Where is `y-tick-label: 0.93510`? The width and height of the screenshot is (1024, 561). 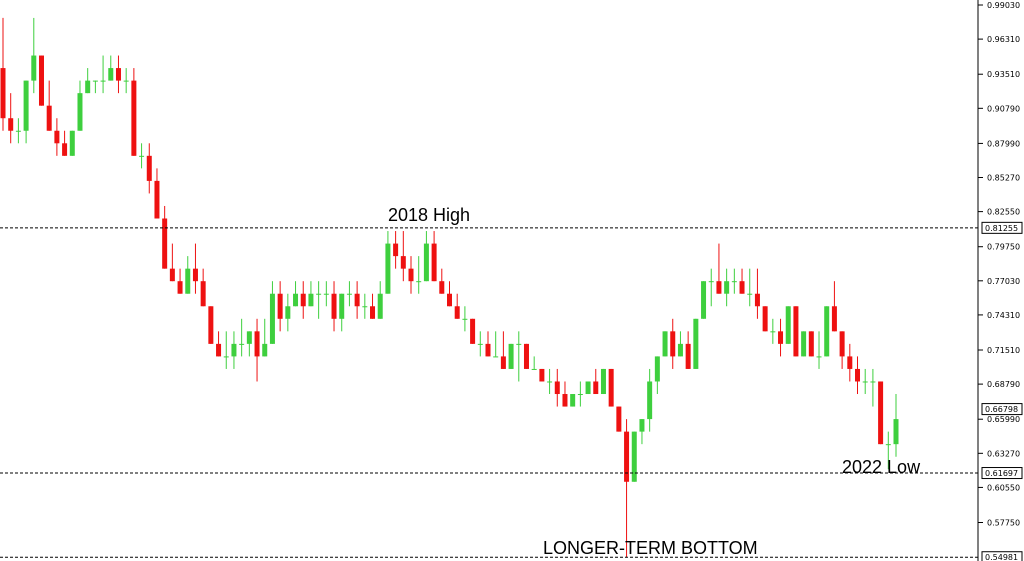 y-tick-label: 0.93510 is located at coordinates (1003, 74).